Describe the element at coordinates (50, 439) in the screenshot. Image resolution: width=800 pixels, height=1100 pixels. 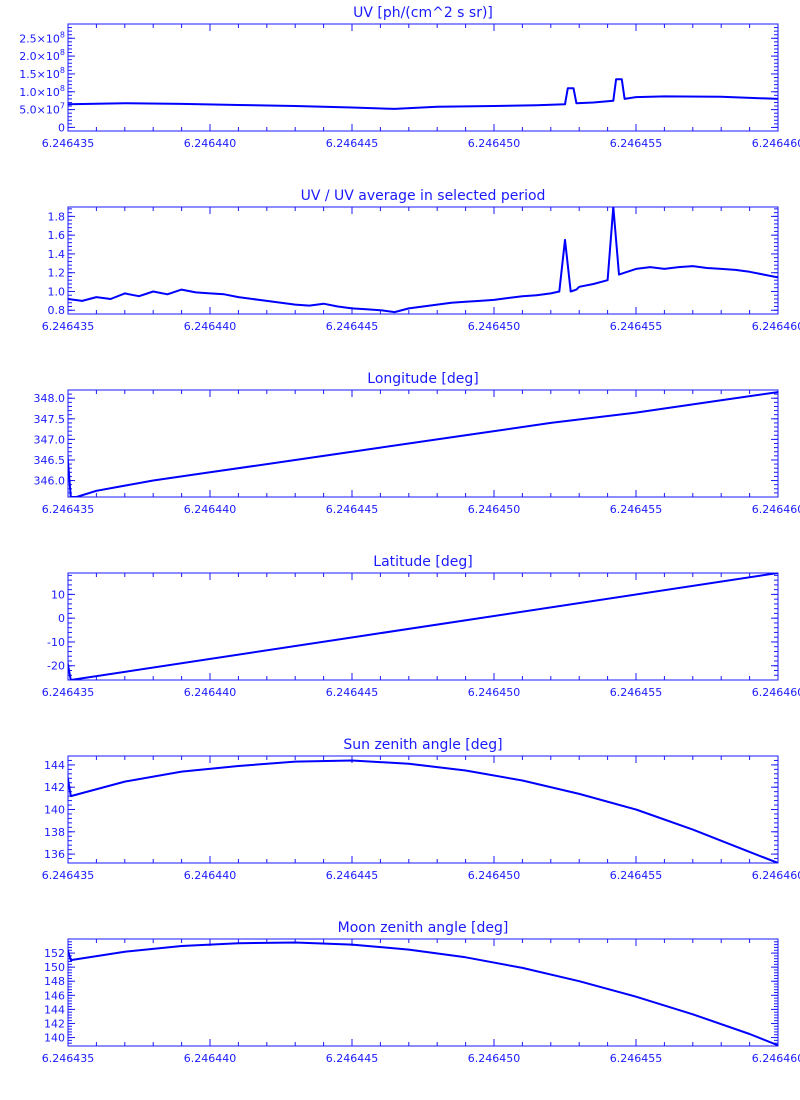
I see `y-tick-label: 347.0` at that location.